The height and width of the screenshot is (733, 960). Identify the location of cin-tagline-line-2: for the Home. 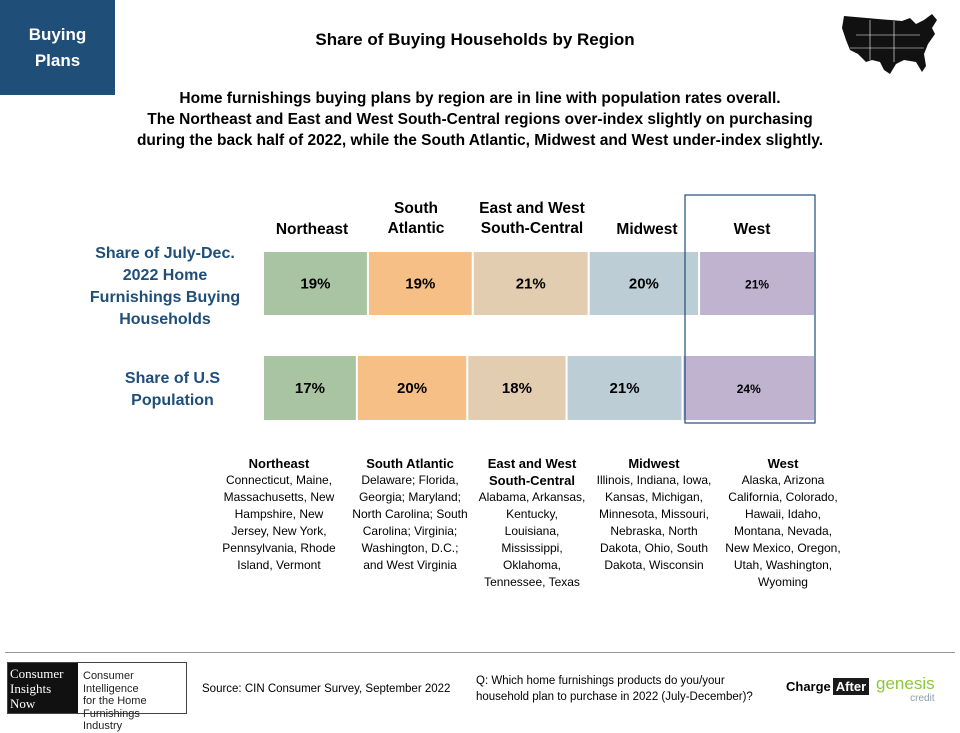
(115, 701).